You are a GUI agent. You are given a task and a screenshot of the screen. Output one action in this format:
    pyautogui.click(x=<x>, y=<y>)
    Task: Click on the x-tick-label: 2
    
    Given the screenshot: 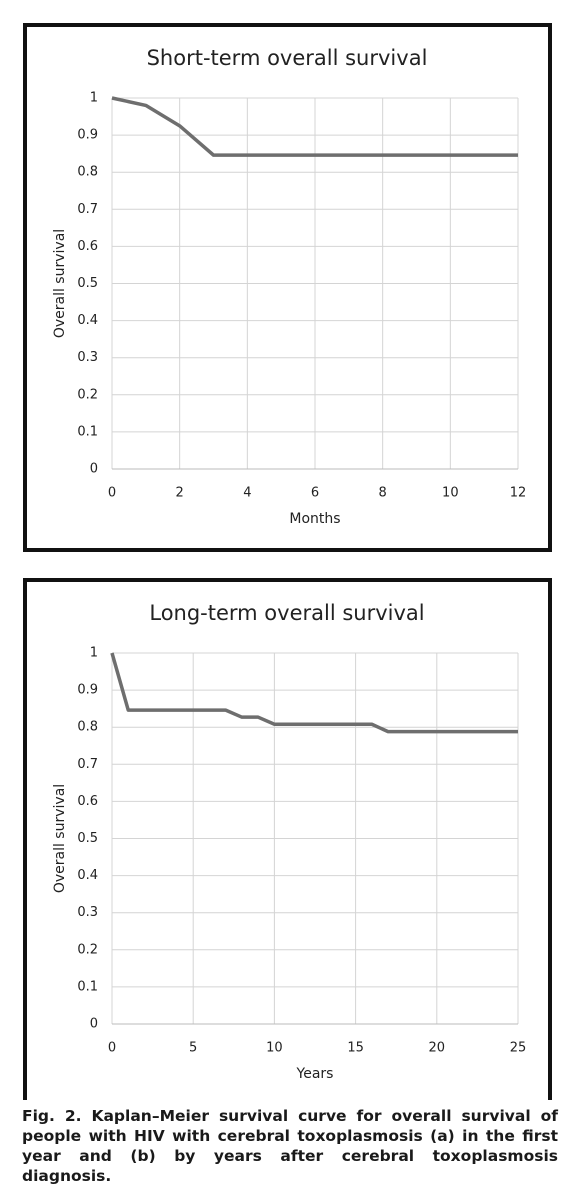 What is the action you would take?
    pyautogui.click(x=180, y=493)
    